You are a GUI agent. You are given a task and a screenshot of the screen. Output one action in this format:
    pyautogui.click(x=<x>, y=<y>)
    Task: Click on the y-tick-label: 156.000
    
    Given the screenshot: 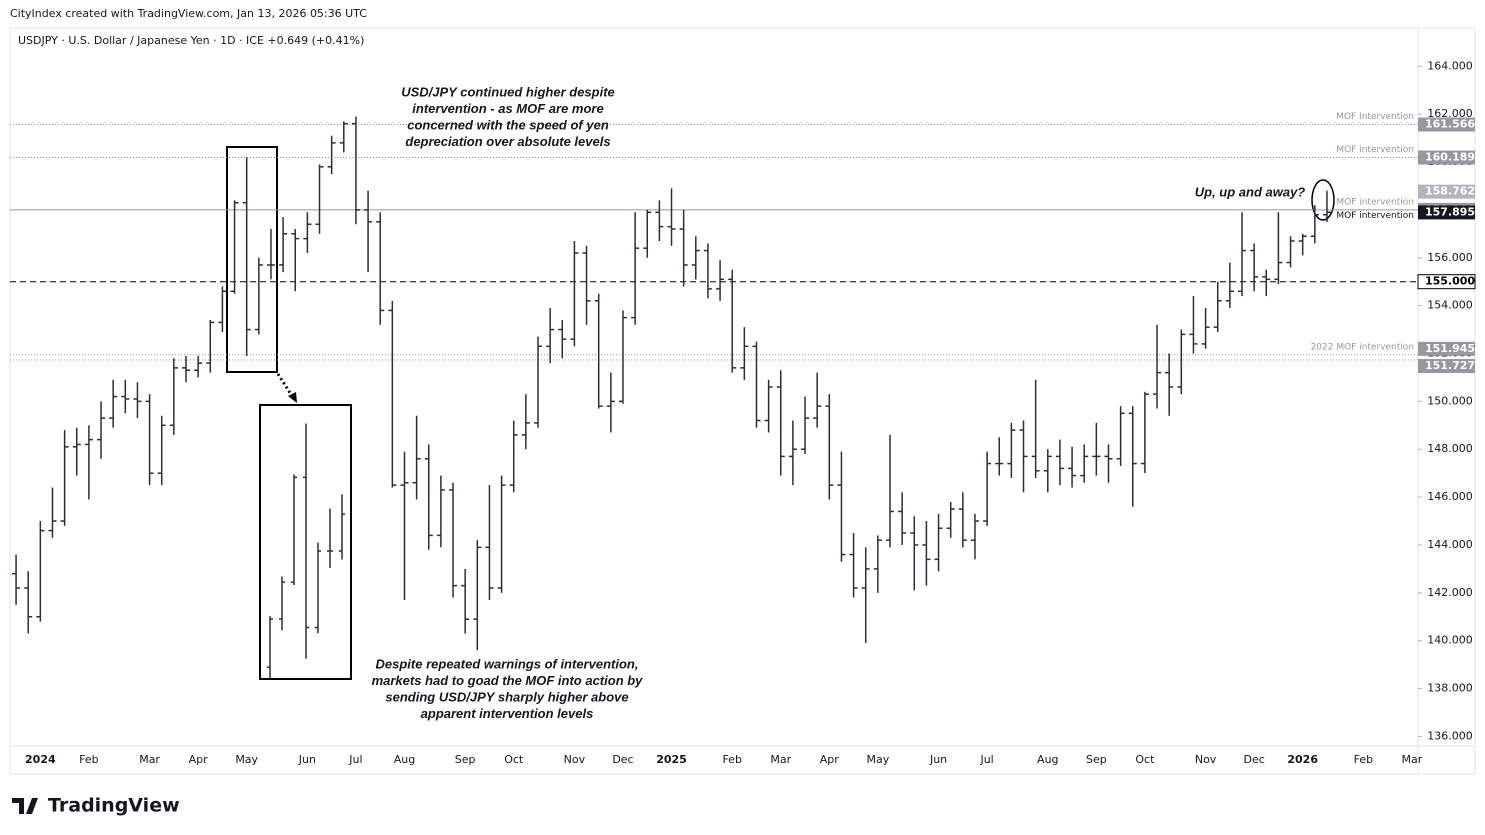 What is the action you would take?
    pyautogui.click(x=1450, y=257)
    